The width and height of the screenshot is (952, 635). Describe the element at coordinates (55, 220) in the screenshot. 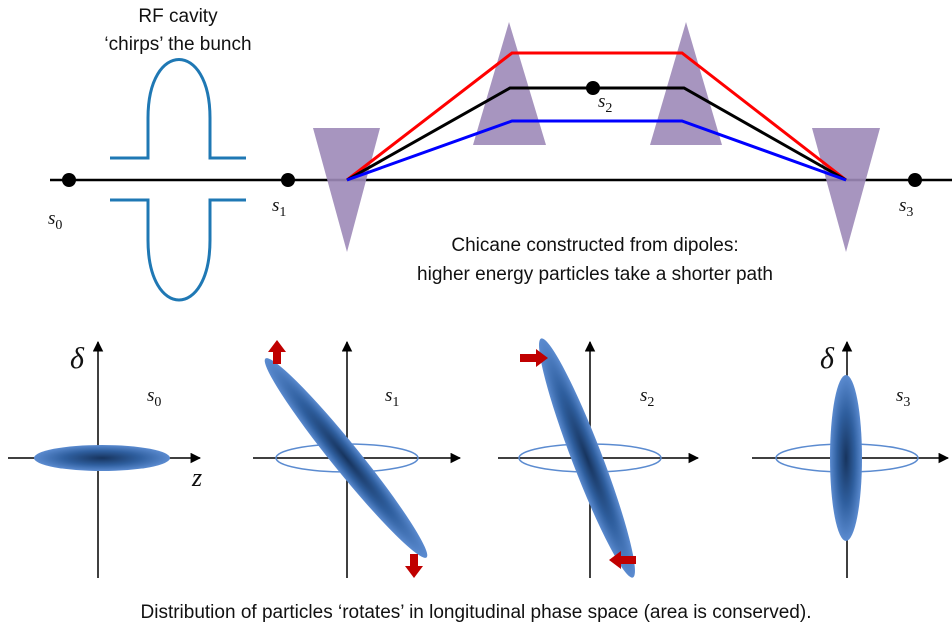

I see `point-label-s0: s0` at that location.